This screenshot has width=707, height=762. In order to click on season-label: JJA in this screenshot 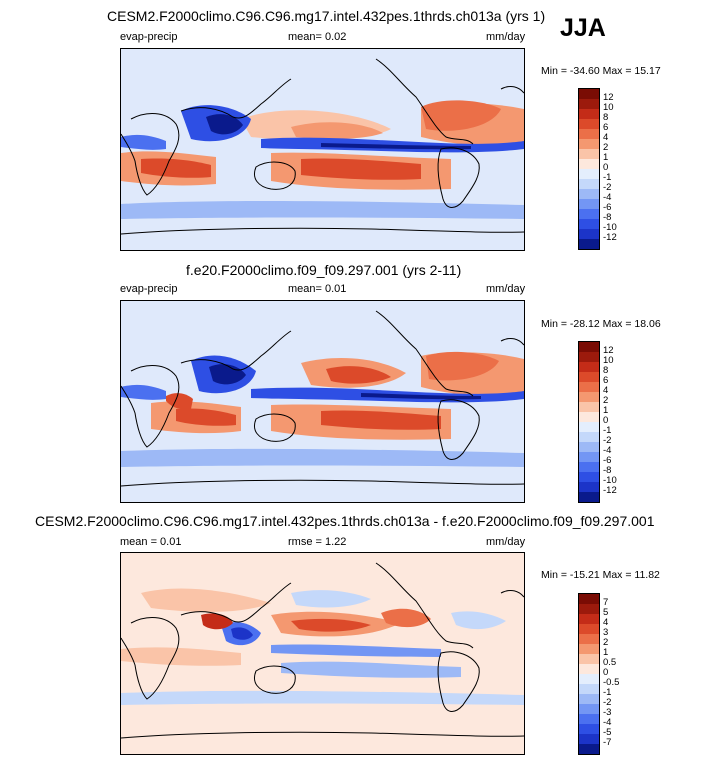, I will do `click(583, 28)`.